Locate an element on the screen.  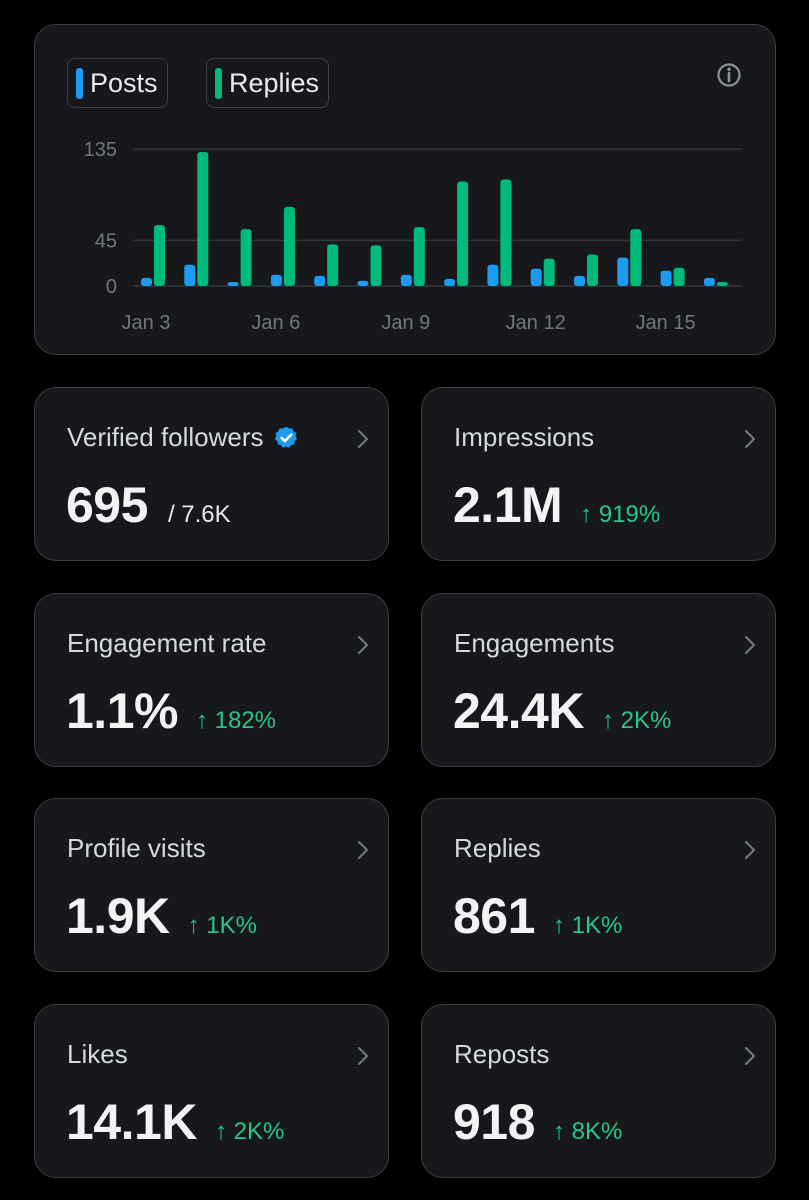
replies-color-swatch is located at coordinates (218, 83).